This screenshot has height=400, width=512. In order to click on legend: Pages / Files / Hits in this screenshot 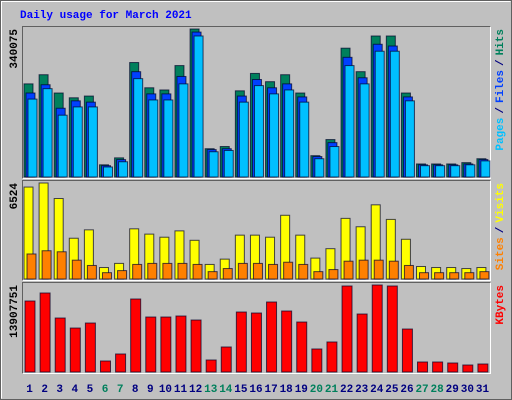, I will do `click(501, 90)`.